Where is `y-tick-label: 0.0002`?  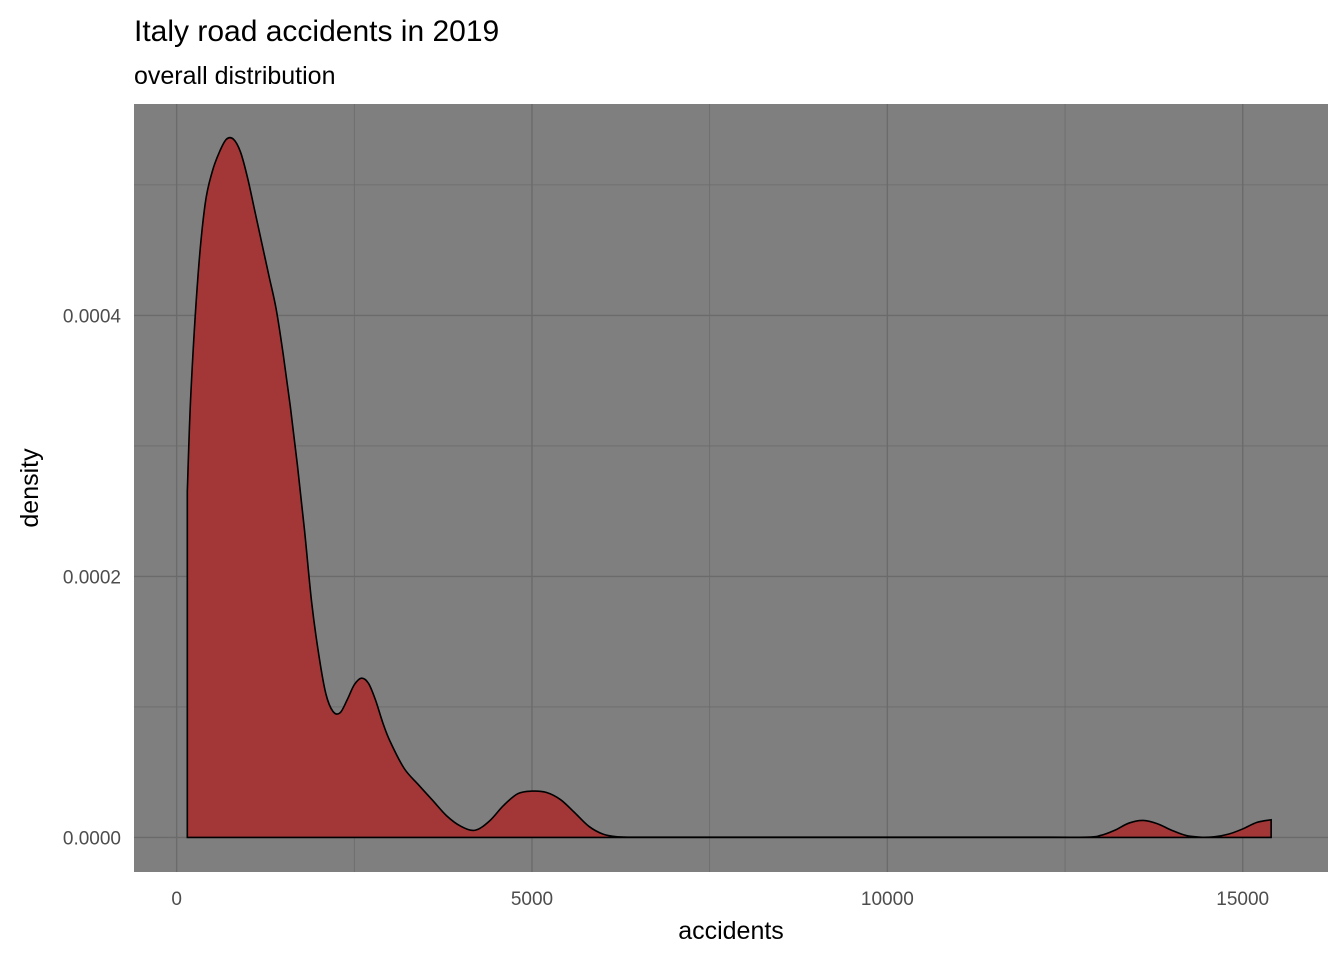 y-tick-label: 0.0002 is located at coordinates (92, 577).